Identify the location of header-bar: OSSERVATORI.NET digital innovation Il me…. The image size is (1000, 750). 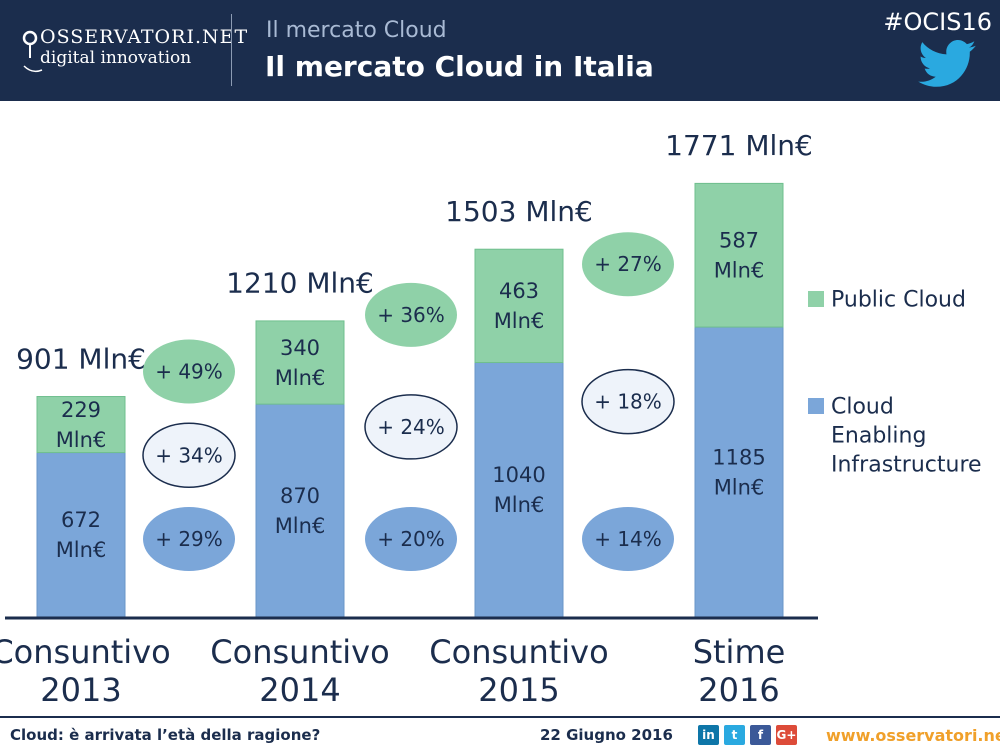
(500, 50).